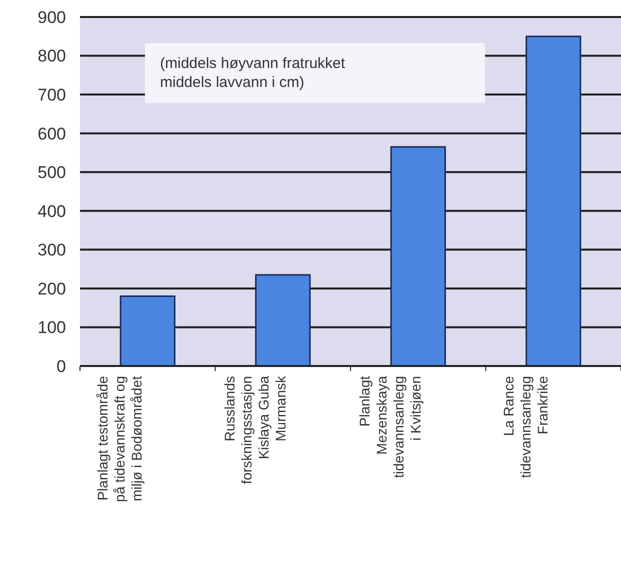  What do you see at coordinates (52, 95) in the screenshot?
I see `y-tick-label: 700` at bounding box center [52, 95].